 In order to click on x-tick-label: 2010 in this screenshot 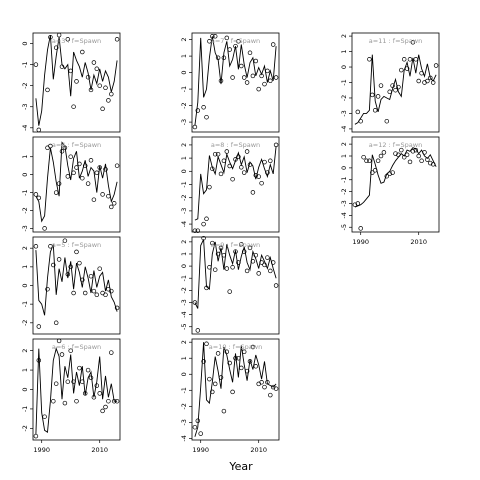, I will do `click(258, 450)`.